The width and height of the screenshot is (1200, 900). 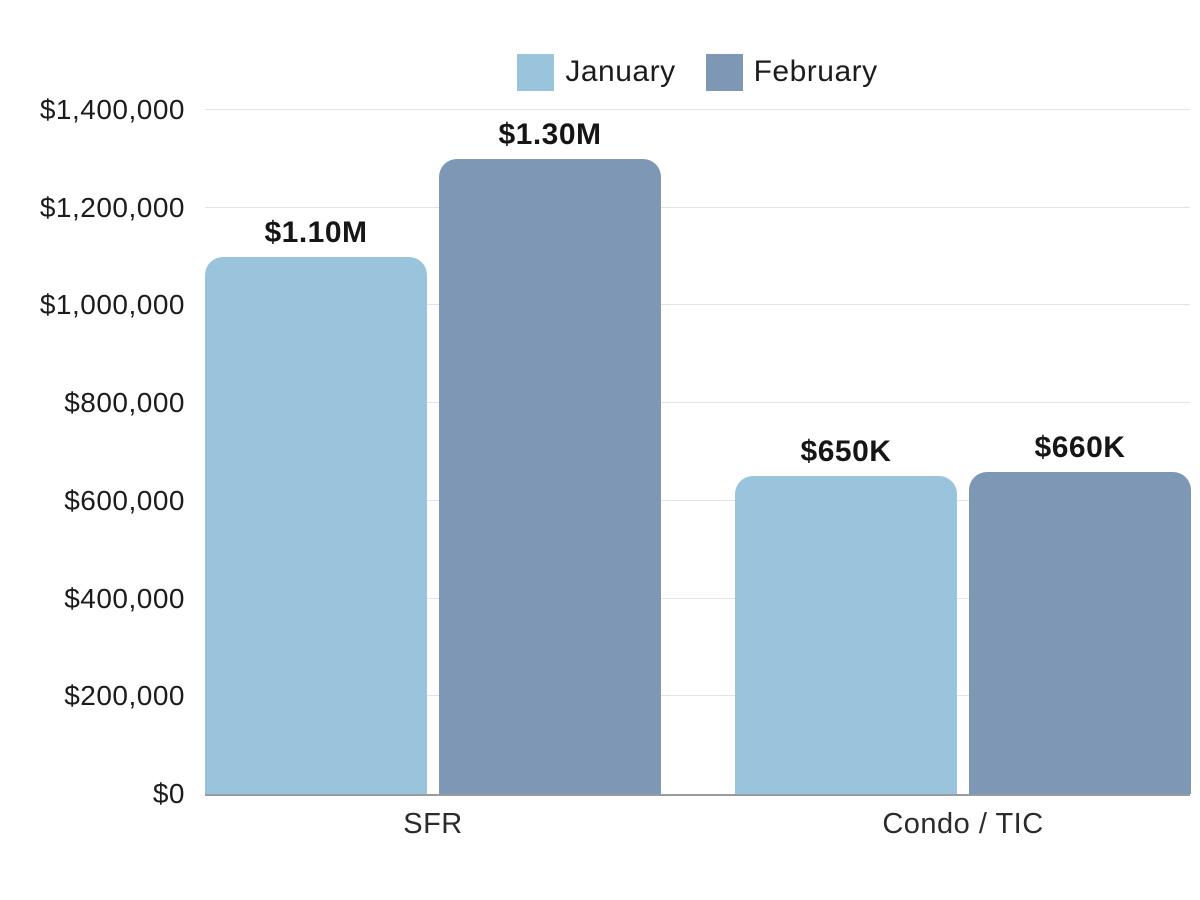 What do you see at coordinates (846, 452) in the screenshot?
I see `bar-value-label: $650K` at bounding box center [846, 452].